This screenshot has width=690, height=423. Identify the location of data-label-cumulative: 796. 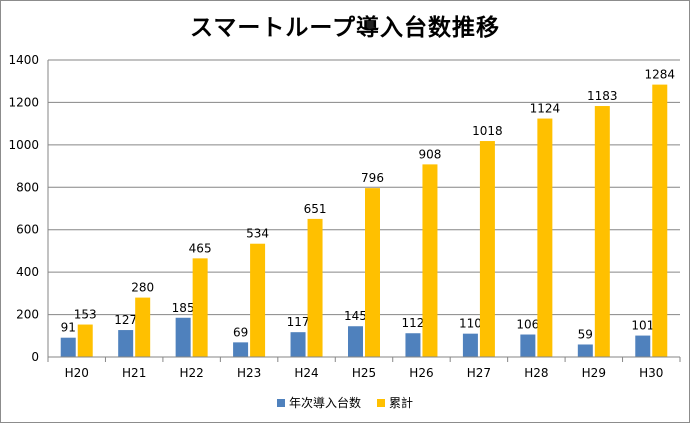
(372, 178).